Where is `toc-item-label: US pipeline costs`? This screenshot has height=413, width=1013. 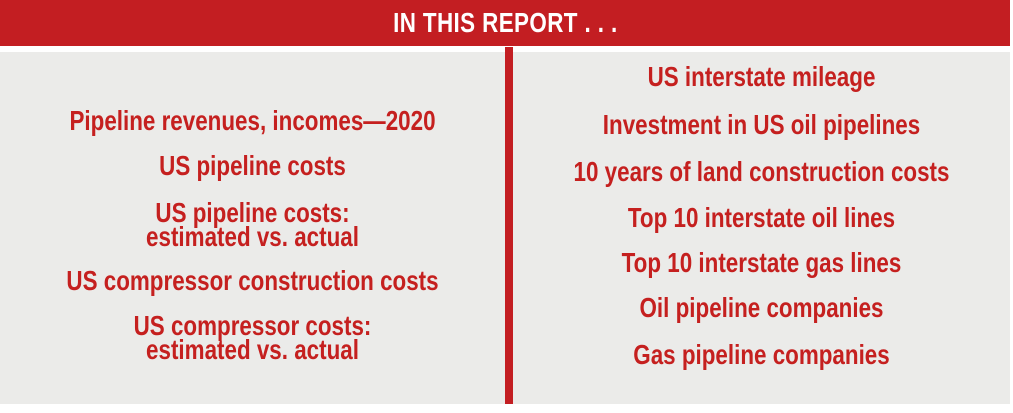
toc-item-label: US pipeline costs is located at coordinates (252, 165).